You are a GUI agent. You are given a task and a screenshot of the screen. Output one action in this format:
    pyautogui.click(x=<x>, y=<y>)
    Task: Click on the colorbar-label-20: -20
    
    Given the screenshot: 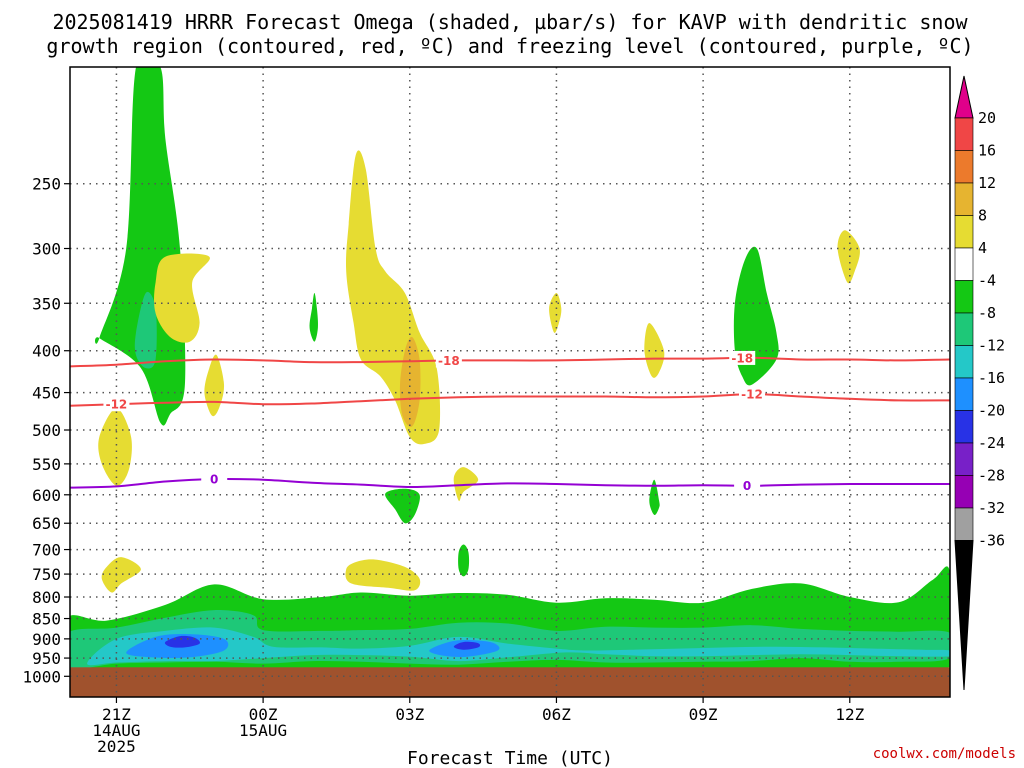 What is the action you would take?
    pyautogui.click(x=991, y=411)
    